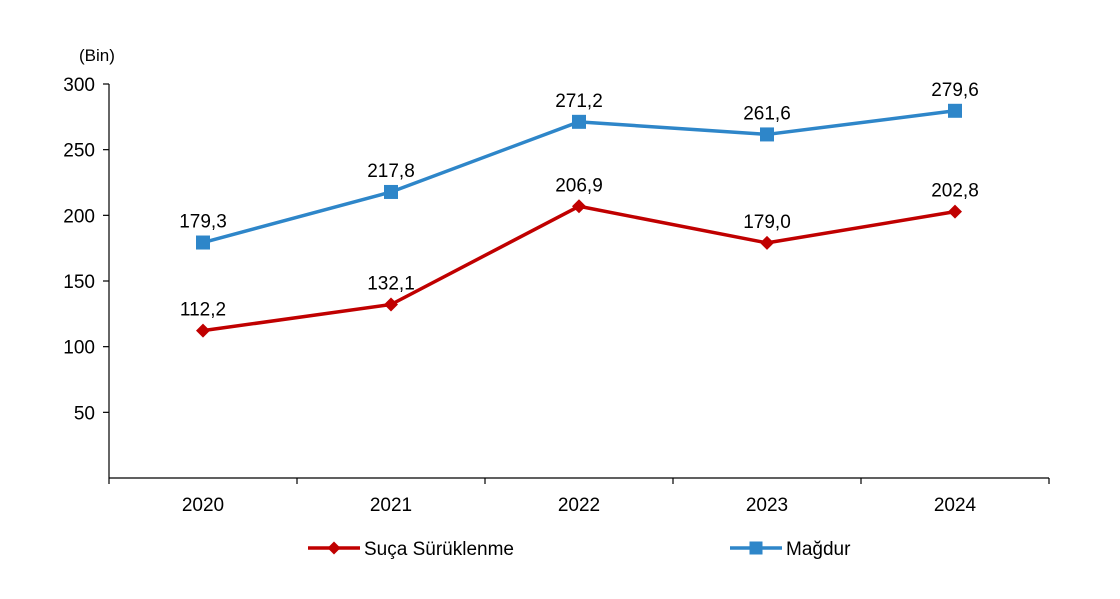 The image size is (1120, 599). I want to click on x-tick-label: 2023, so click(767, 505).